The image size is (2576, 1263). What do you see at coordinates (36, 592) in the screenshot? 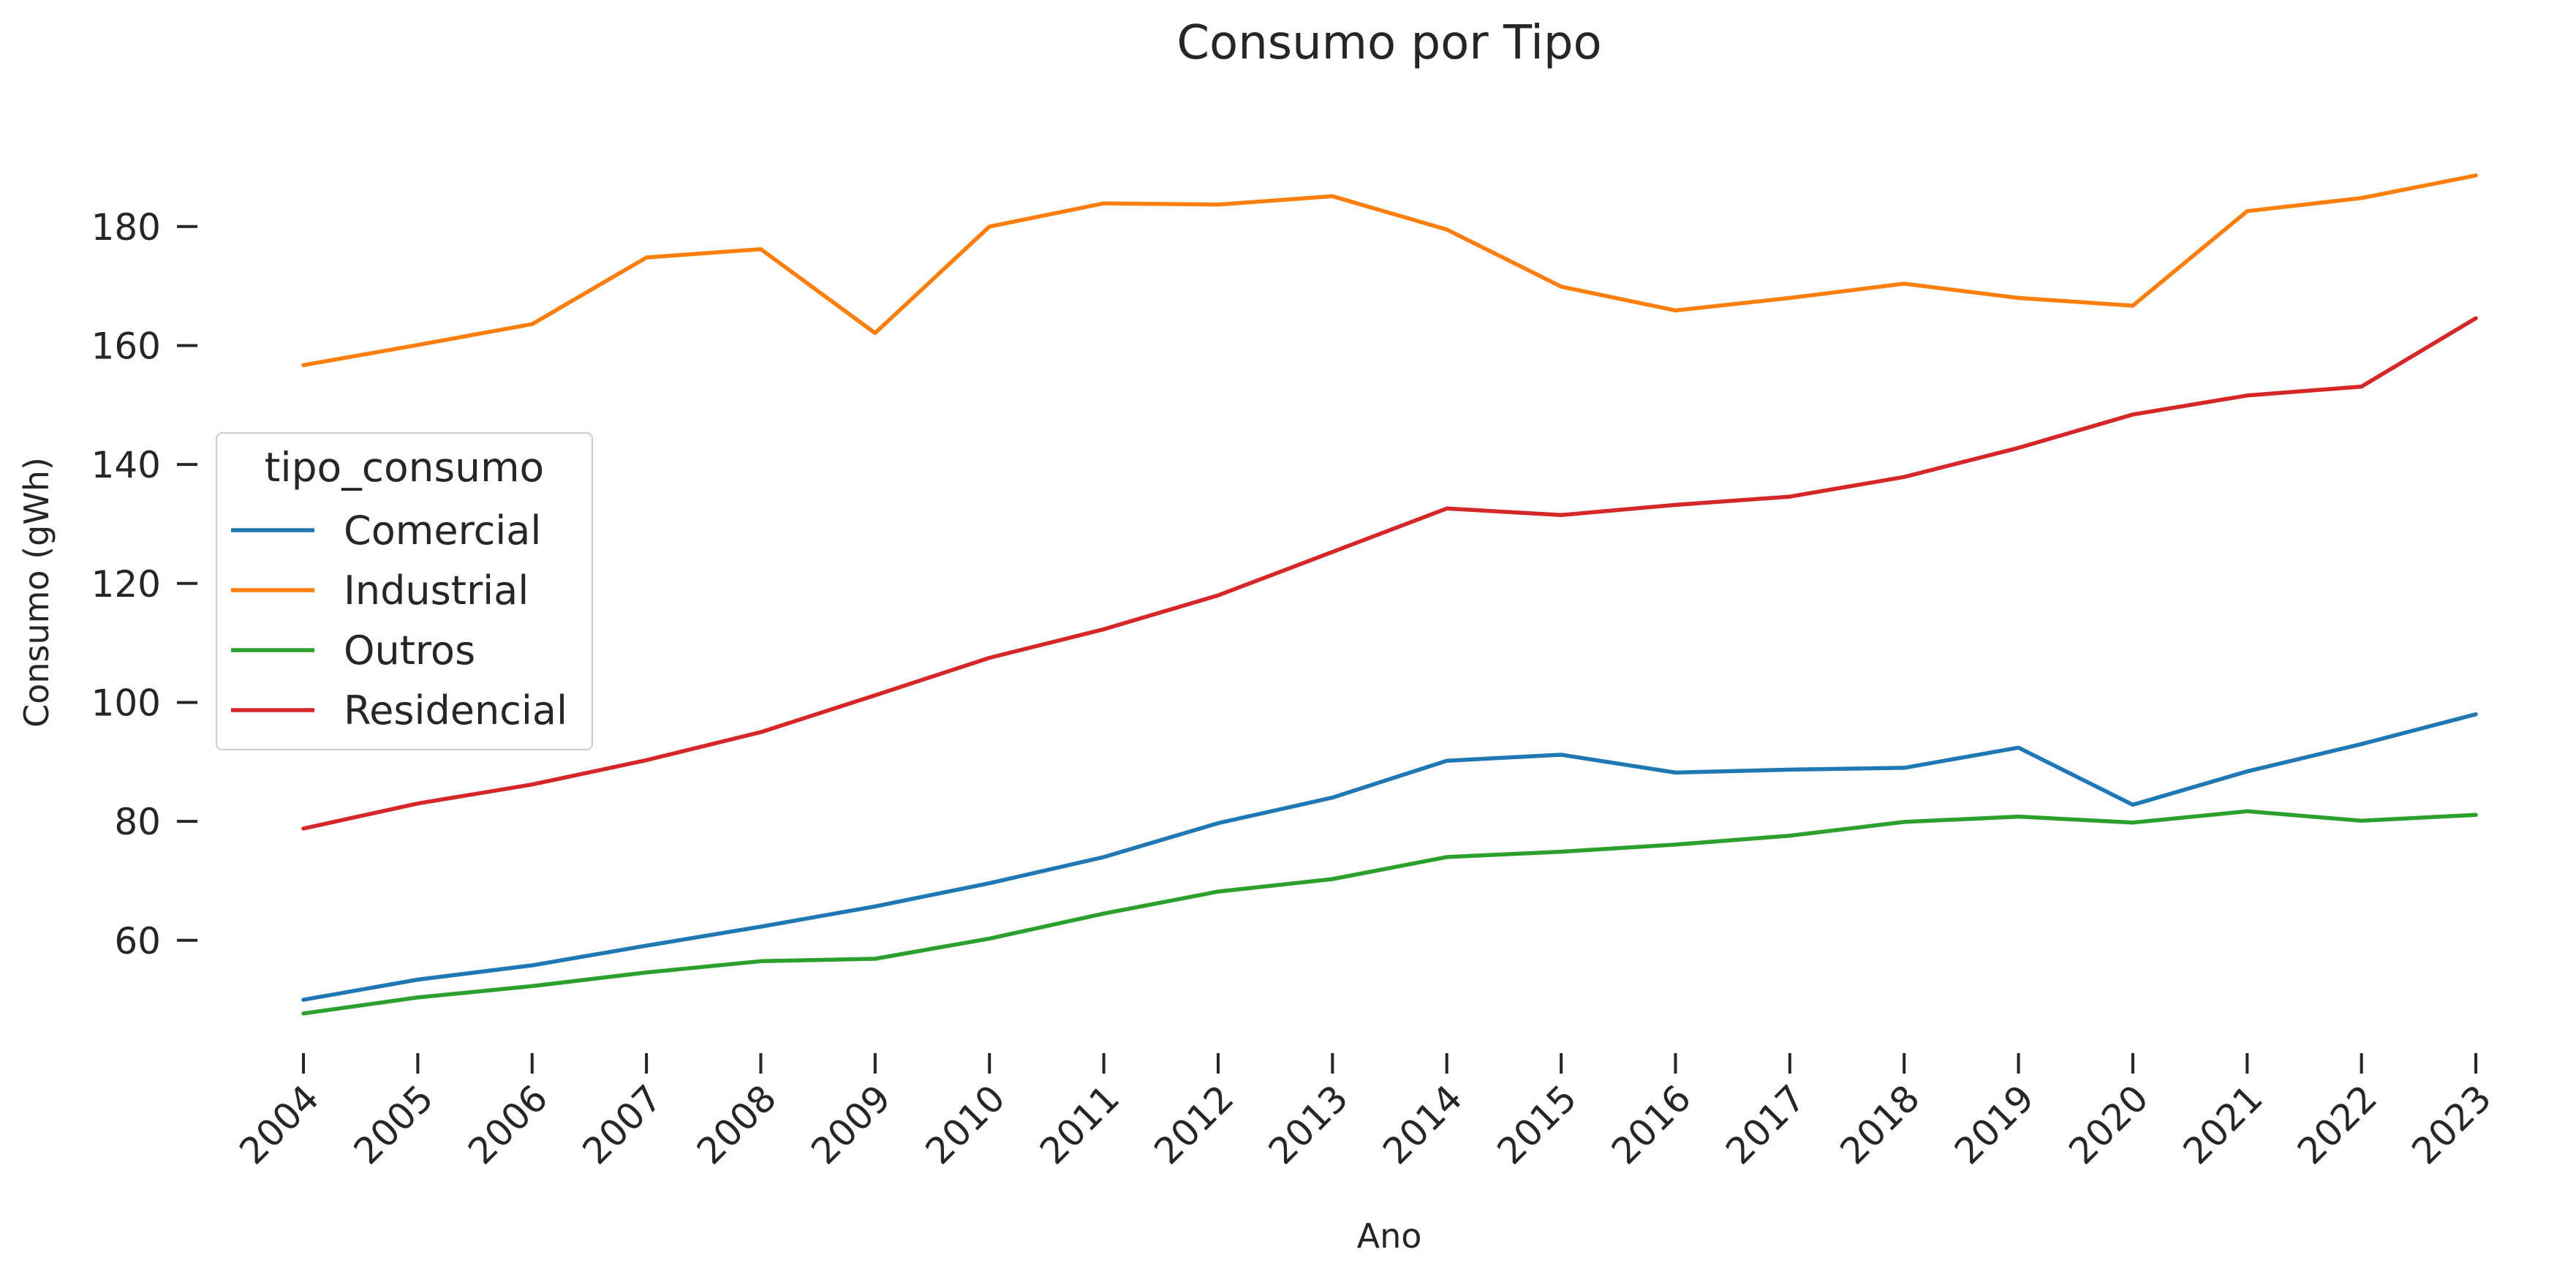
I see `y-axis-label: Consumo (gWh)` at bounding box center [36, 592].